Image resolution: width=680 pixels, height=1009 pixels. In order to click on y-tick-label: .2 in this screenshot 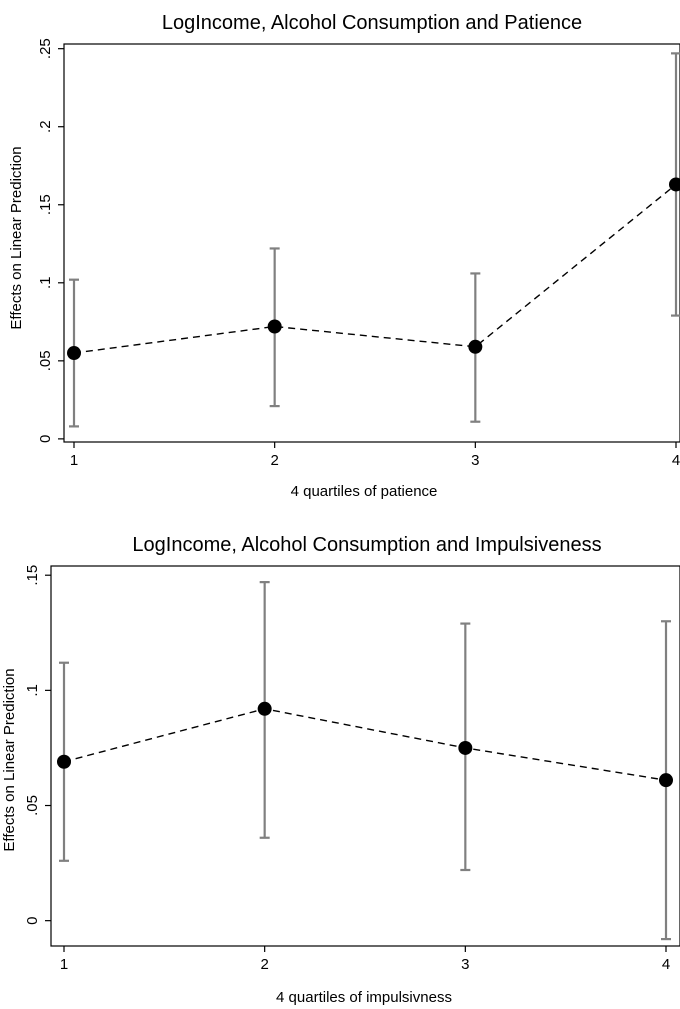, I will do `click(45, 126)`.